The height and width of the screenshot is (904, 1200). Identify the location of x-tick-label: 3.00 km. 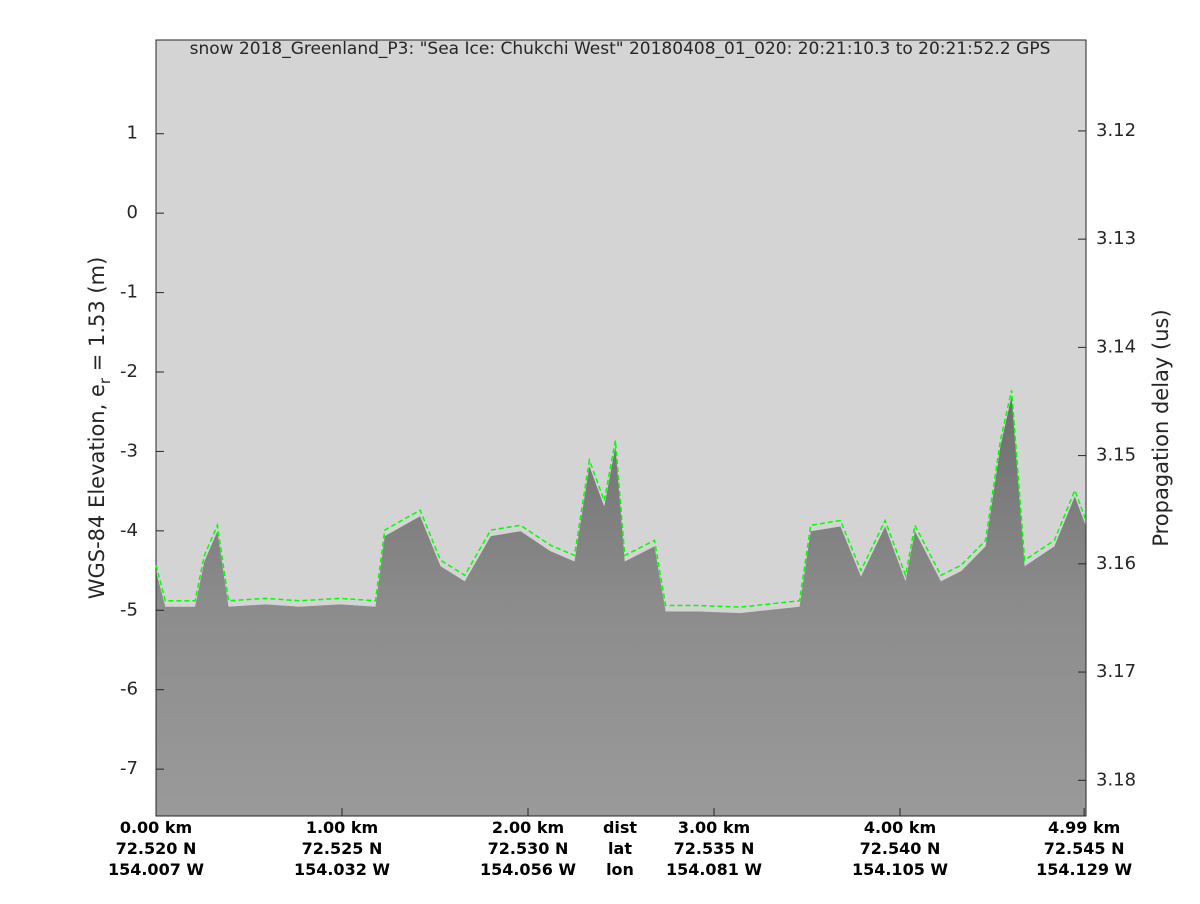
(714, 827).